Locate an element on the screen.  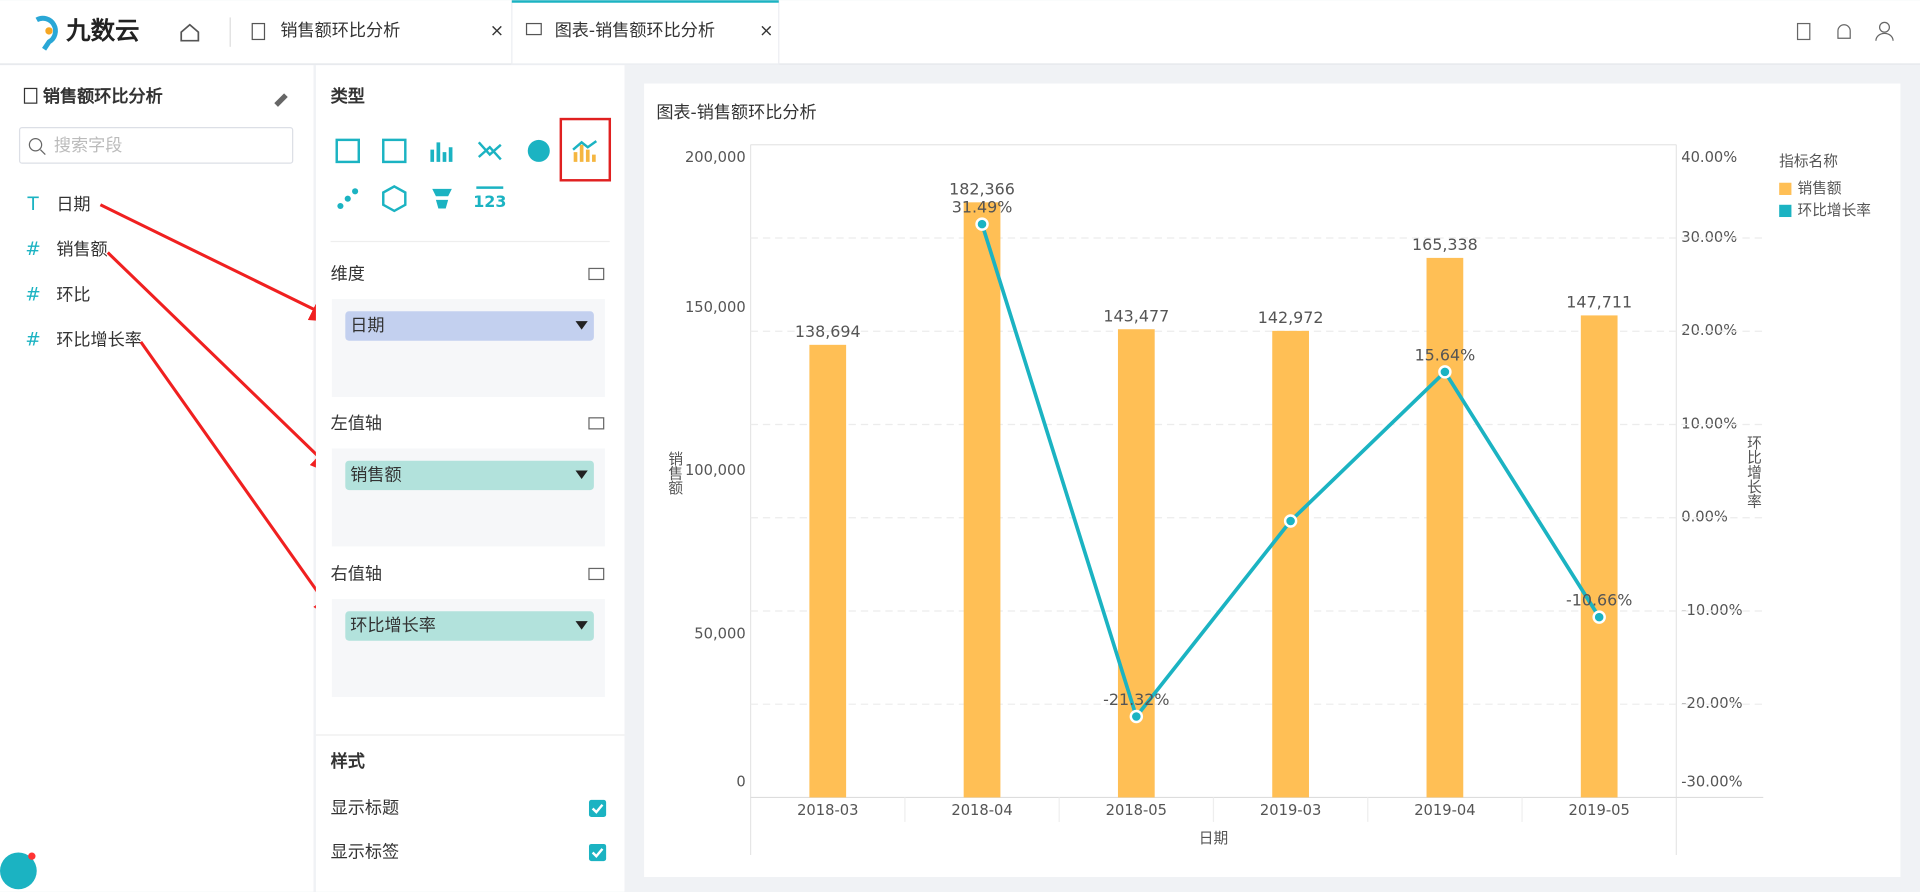
style-option: 显示标题 is located at coordinates (365, 808).